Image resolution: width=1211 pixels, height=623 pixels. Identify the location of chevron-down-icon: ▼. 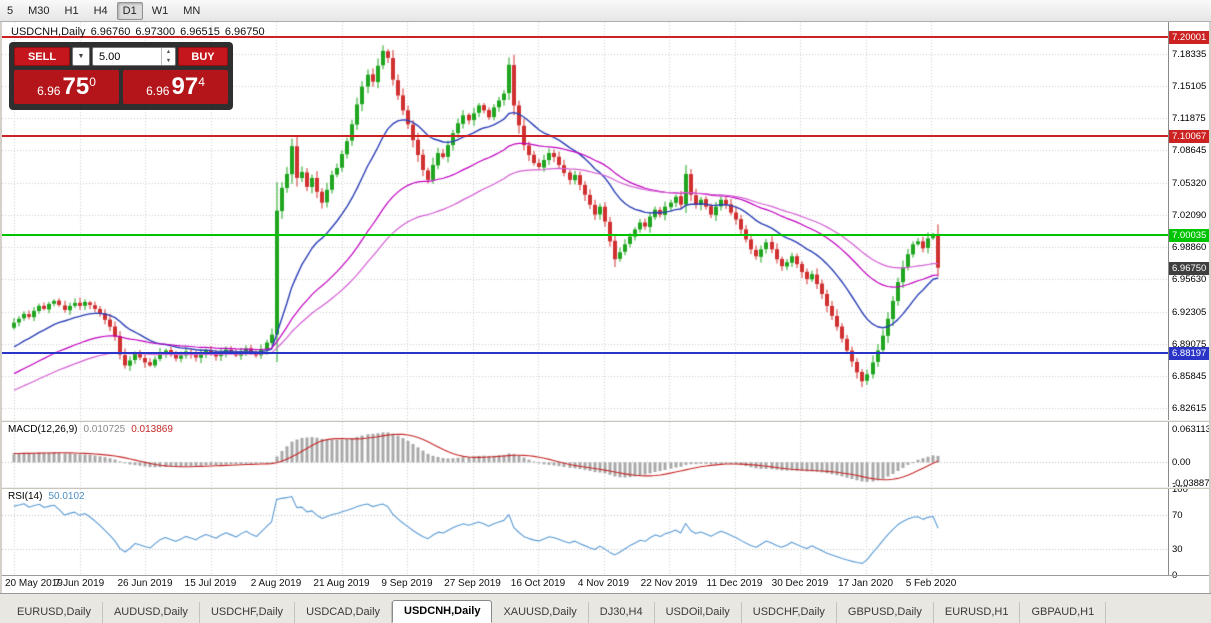
(81, 56).